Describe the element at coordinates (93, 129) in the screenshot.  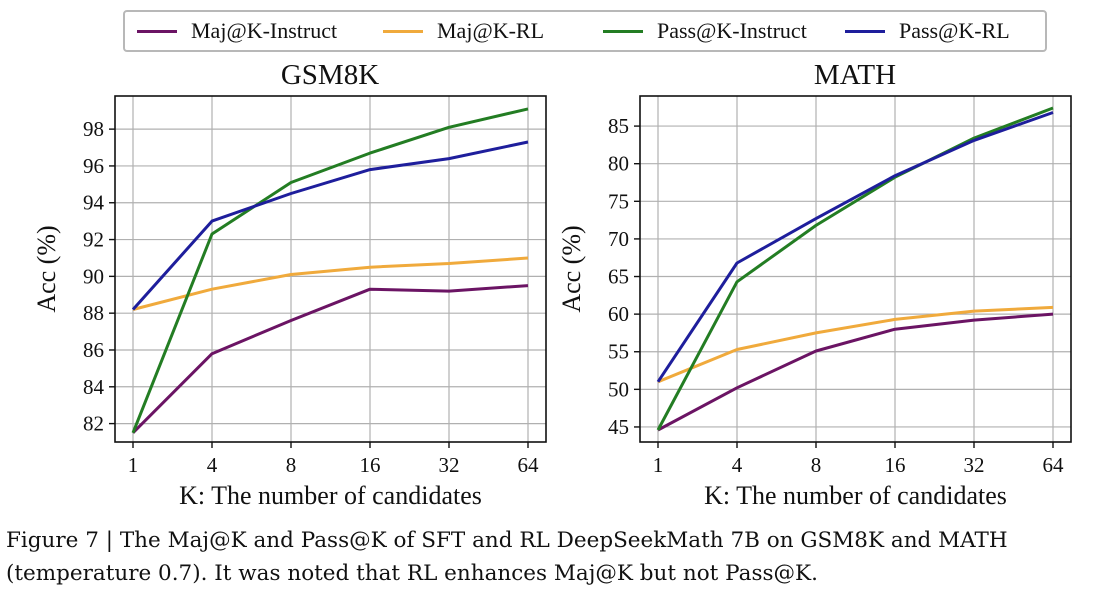
I see `y-tick-label: 98` at that location.